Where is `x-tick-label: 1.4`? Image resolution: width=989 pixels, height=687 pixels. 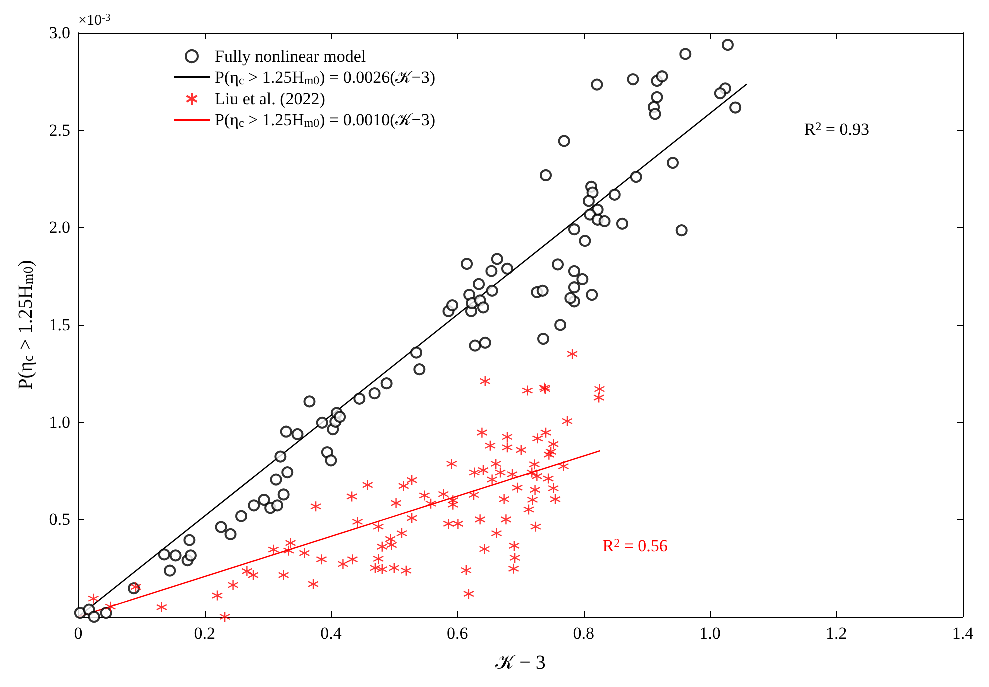
x-tick-label: 1.4 is located at coordinates (963, 633).